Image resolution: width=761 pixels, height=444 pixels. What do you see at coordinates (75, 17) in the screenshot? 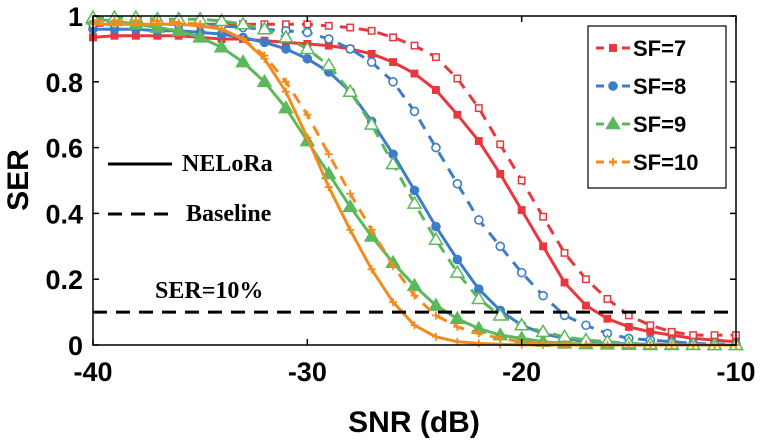
I see `y-tick-label: 1` at bounding box center [75, 17].